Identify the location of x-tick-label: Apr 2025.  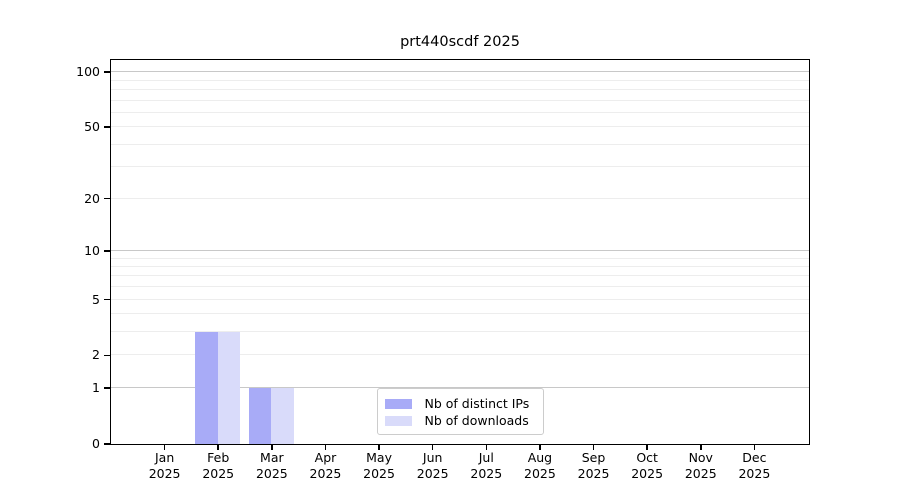
(325, 465).